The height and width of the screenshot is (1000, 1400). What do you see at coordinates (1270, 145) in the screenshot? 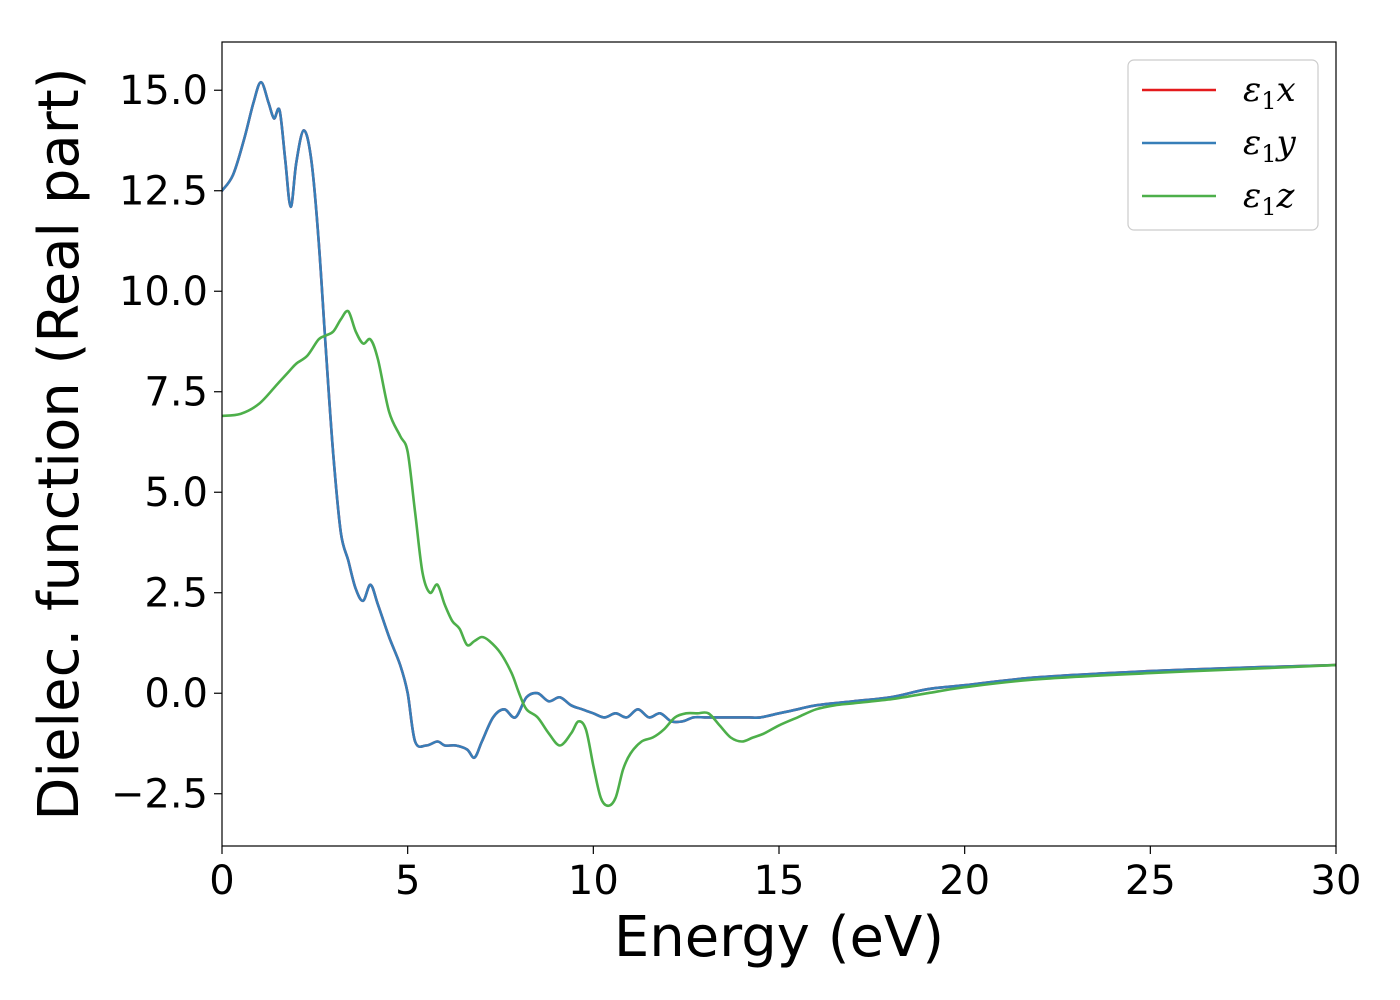
I see `legend-label-y: ε1y` at bounding box center [1270, 145].